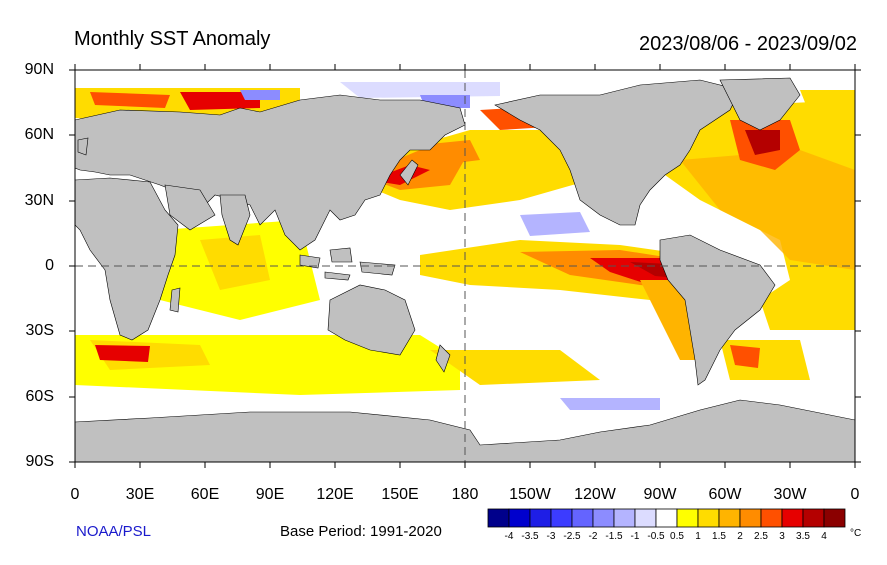  I want to click on x-label-90w: 90W, so click(660, 494).